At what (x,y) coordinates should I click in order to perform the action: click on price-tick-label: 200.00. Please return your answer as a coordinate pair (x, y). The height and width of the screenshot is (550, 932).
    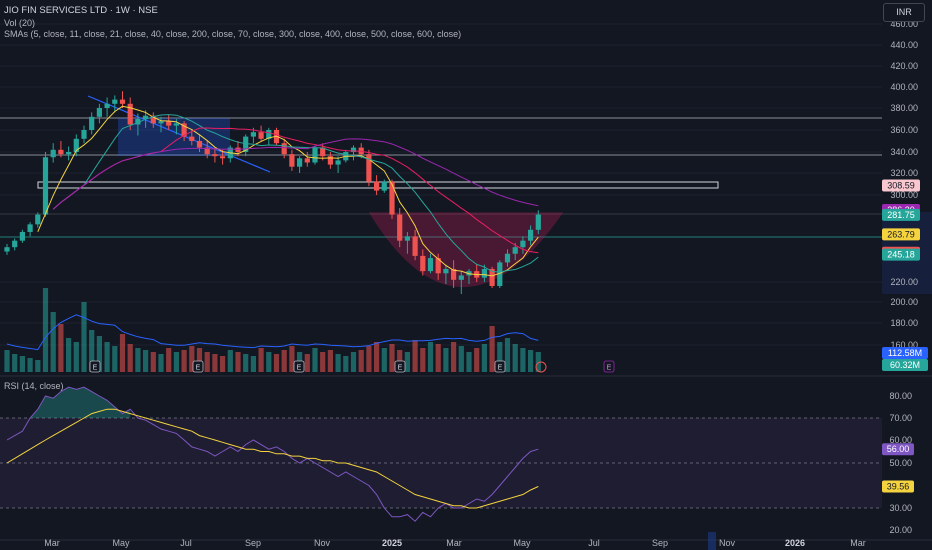
    Looking at the image, I should click on (904, 302).